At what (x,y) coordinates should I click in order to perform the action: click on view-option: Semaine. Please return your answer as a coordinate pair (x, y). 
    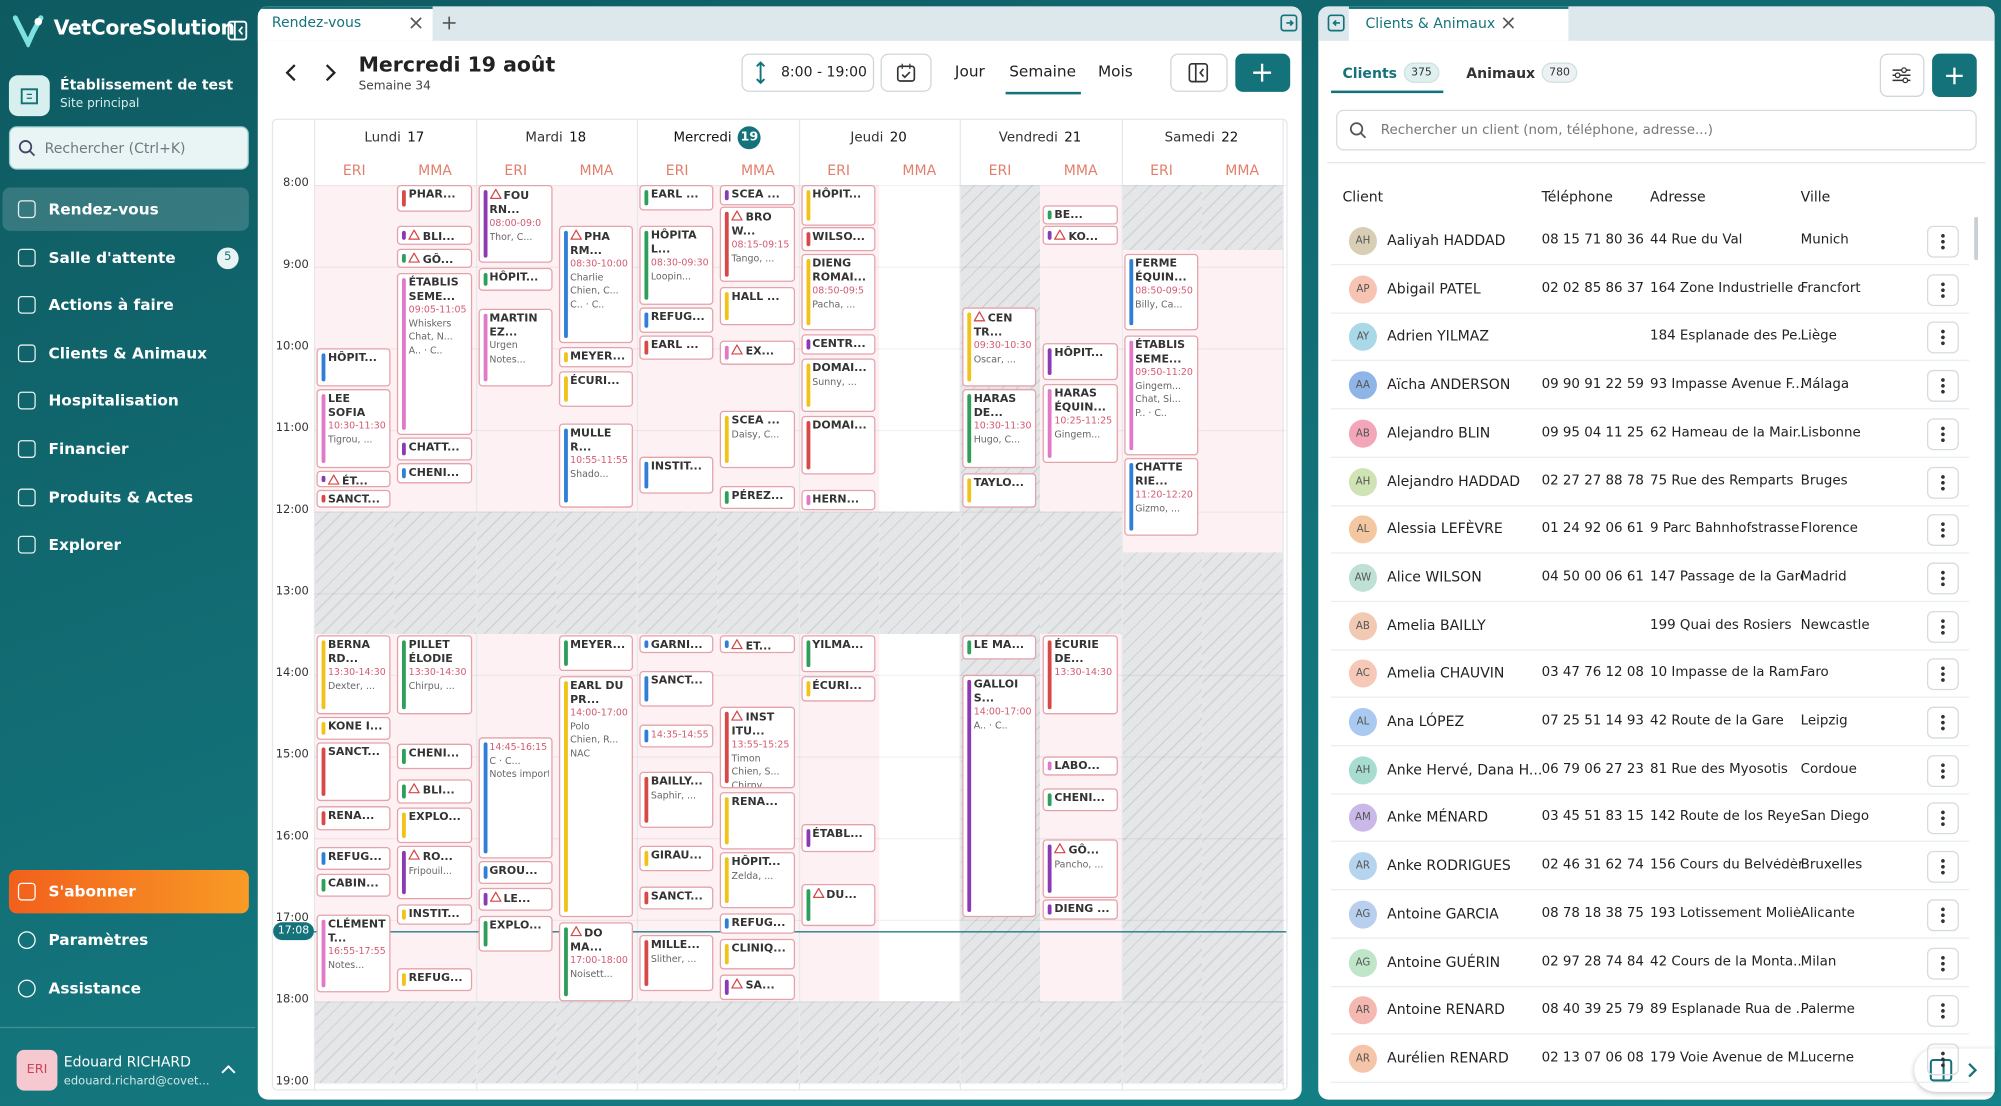
    Looking at the image, I should click on (1043, 71).